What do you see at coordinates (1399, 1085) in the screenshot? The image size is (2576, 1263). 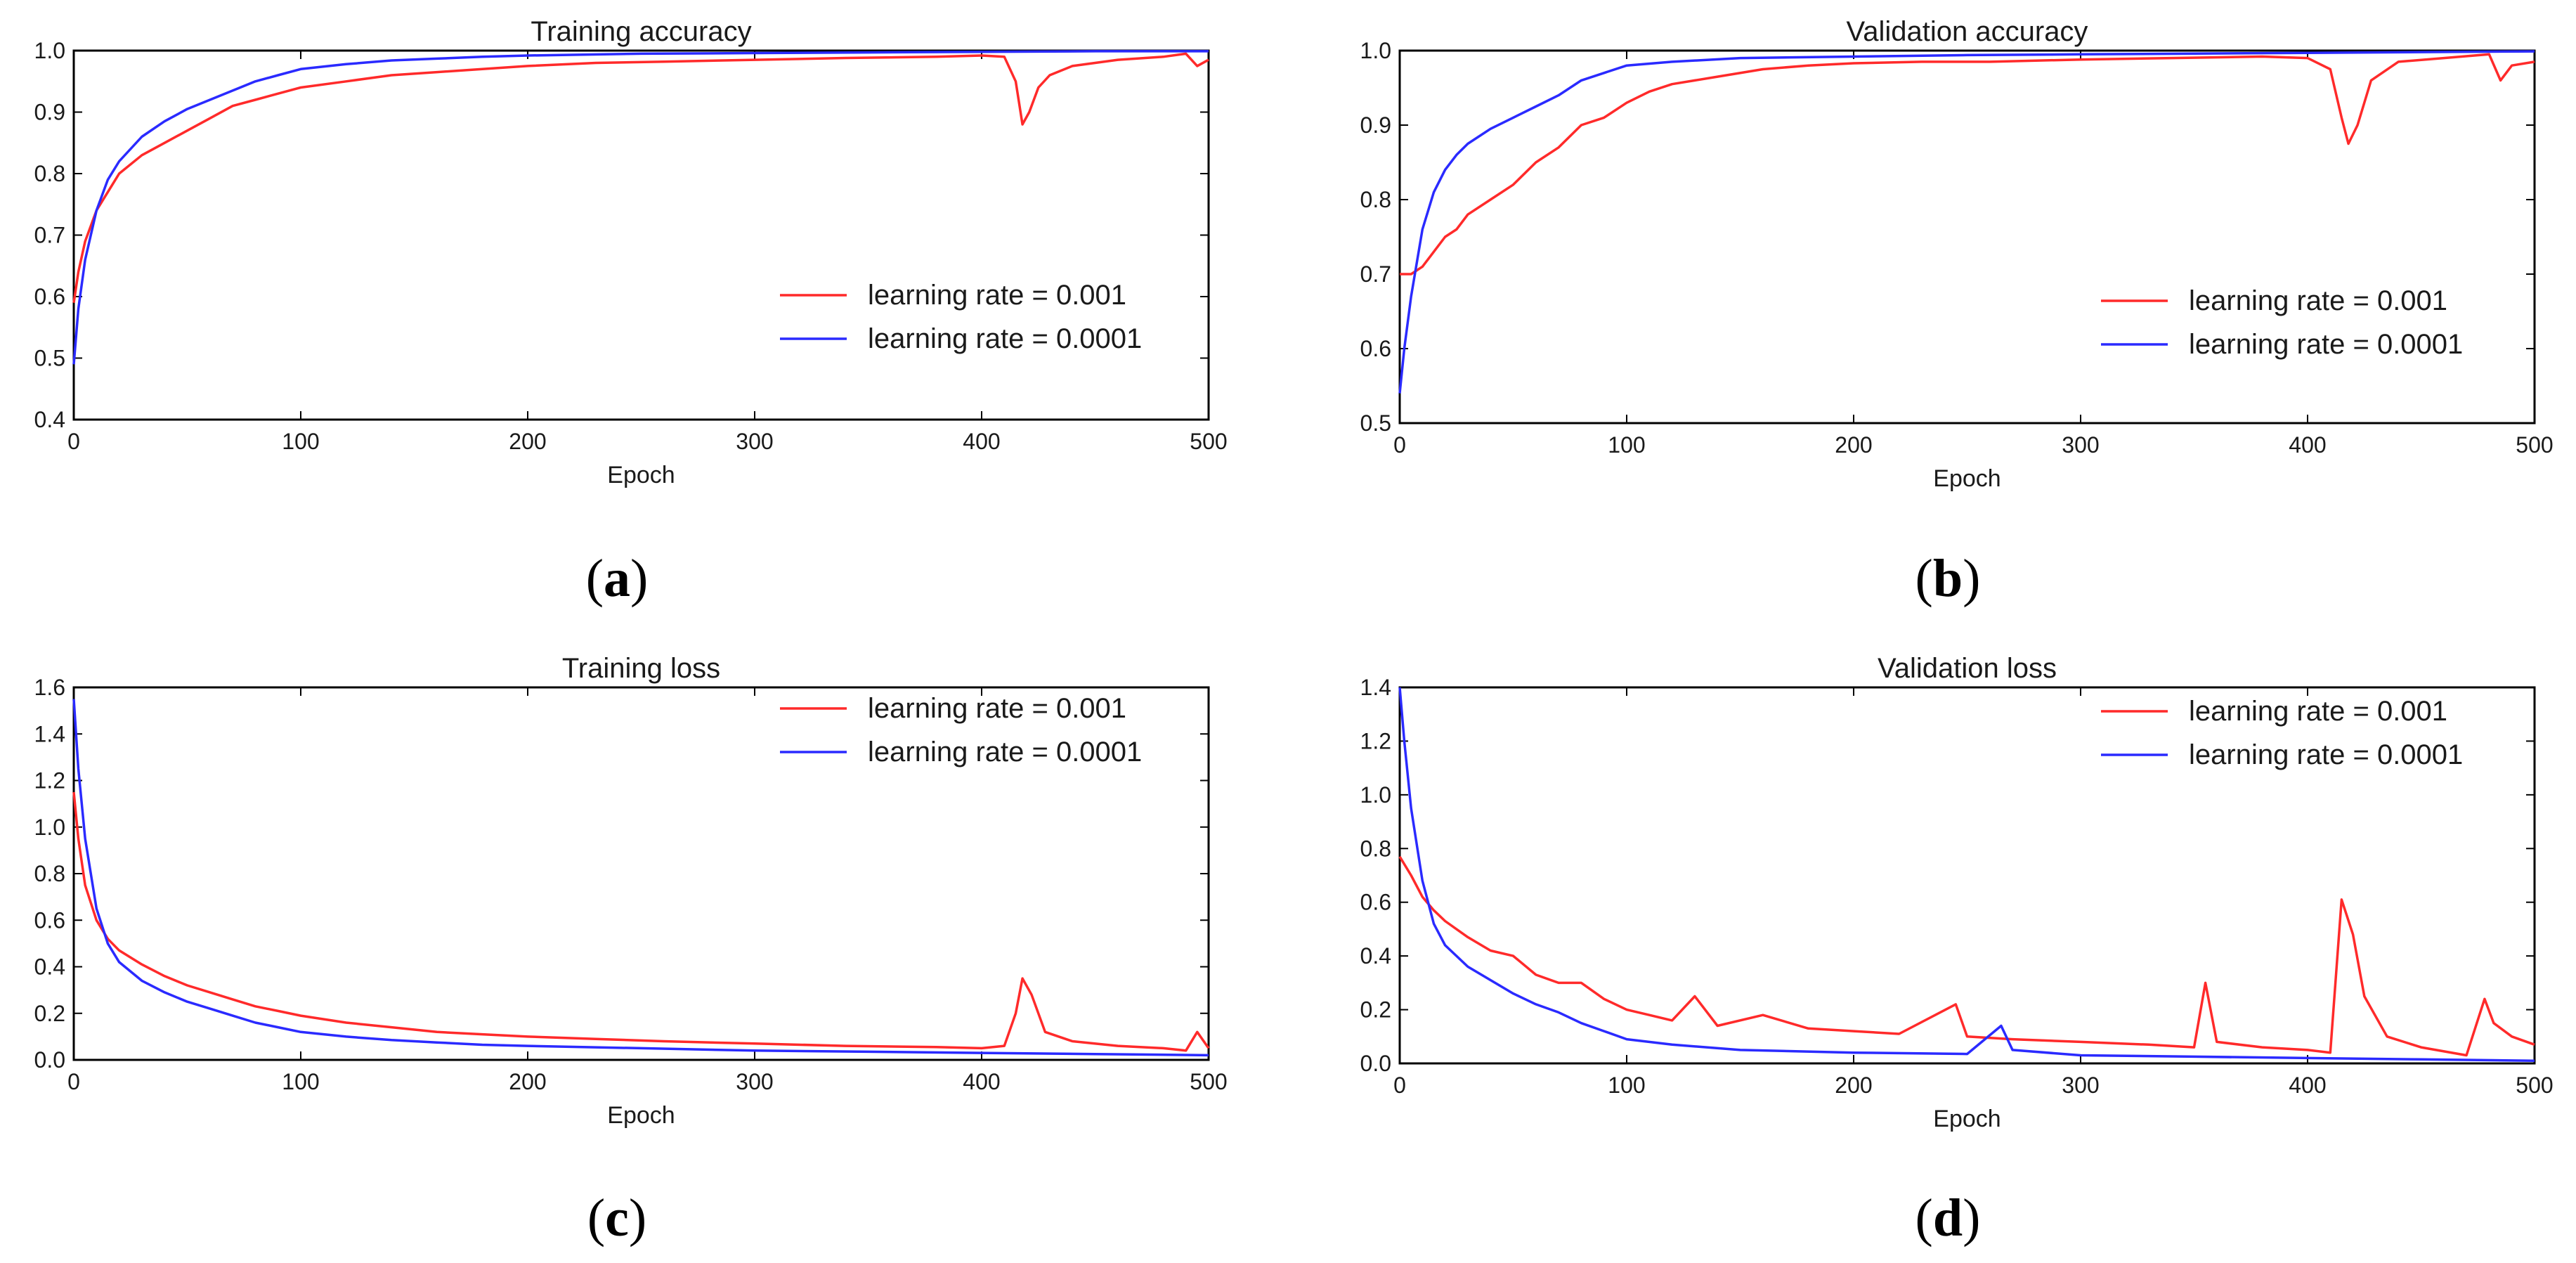 I see `x-tick-label-d: 0` at bounding box center [1399, 1085].